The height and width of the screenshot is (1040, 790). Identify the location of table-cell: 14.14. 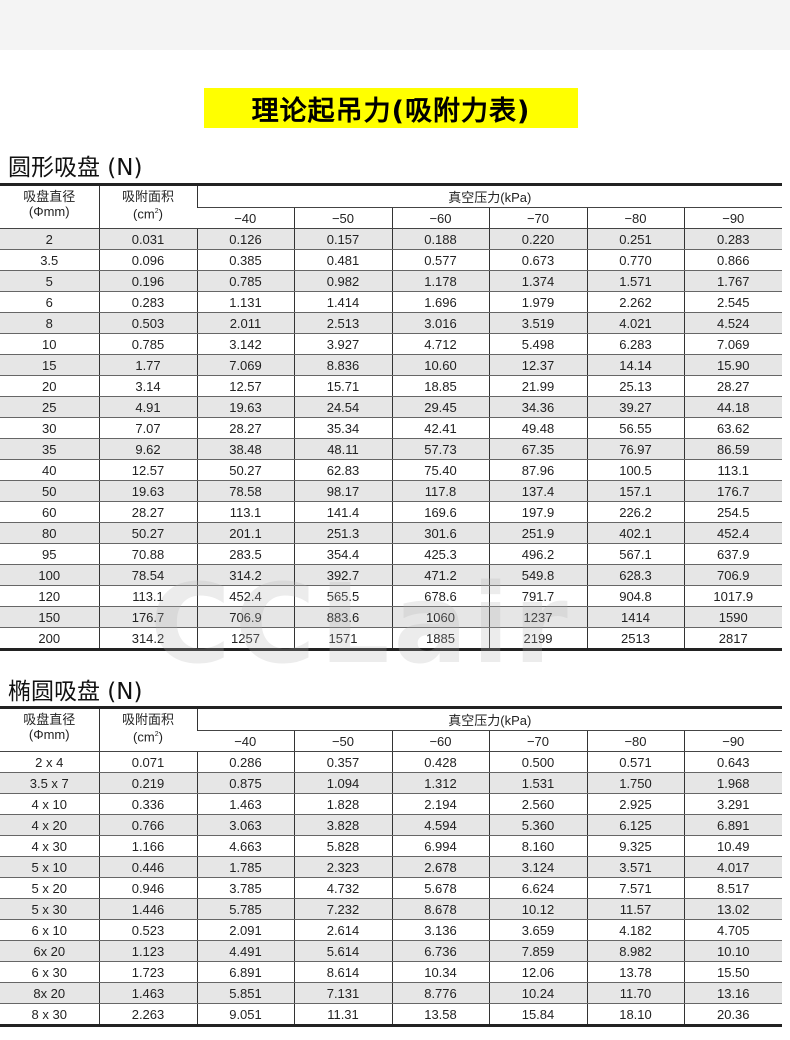
(635, 365).